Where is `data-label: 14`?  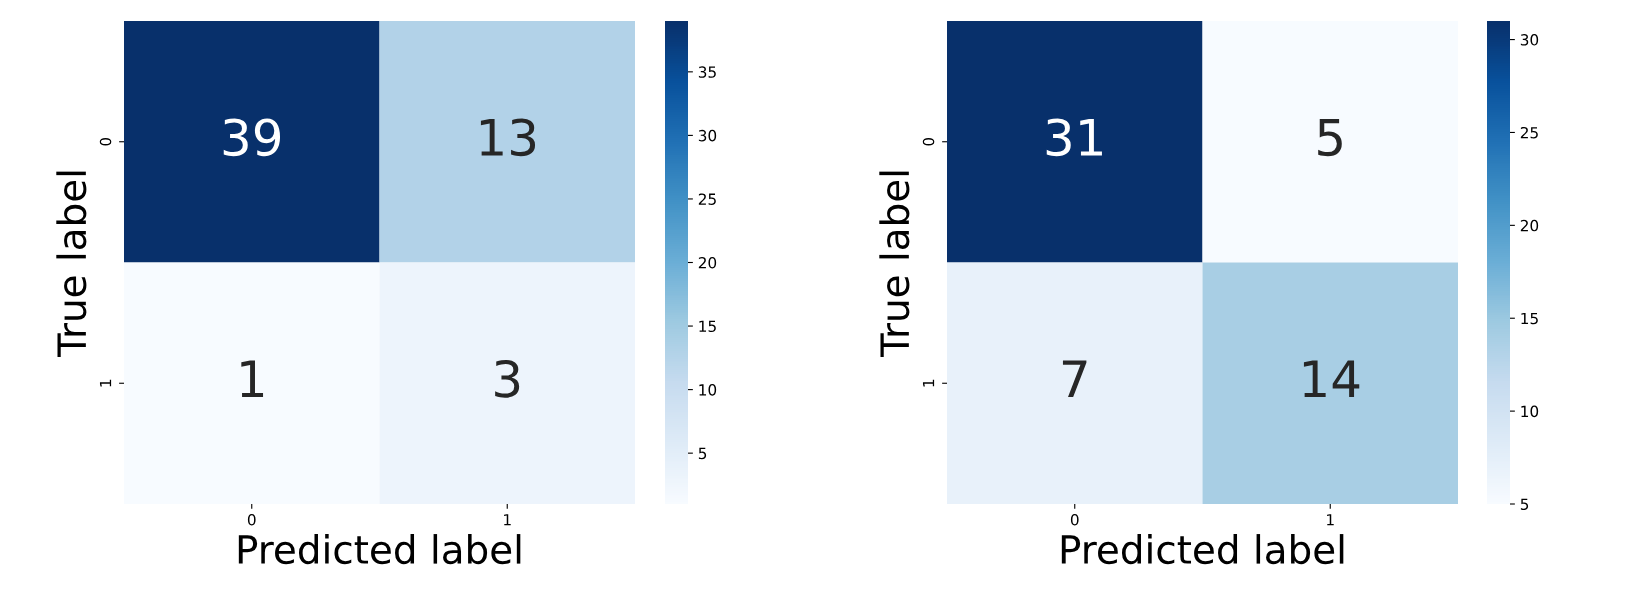
data-label: 14 is located at coordinates (1331, 379).